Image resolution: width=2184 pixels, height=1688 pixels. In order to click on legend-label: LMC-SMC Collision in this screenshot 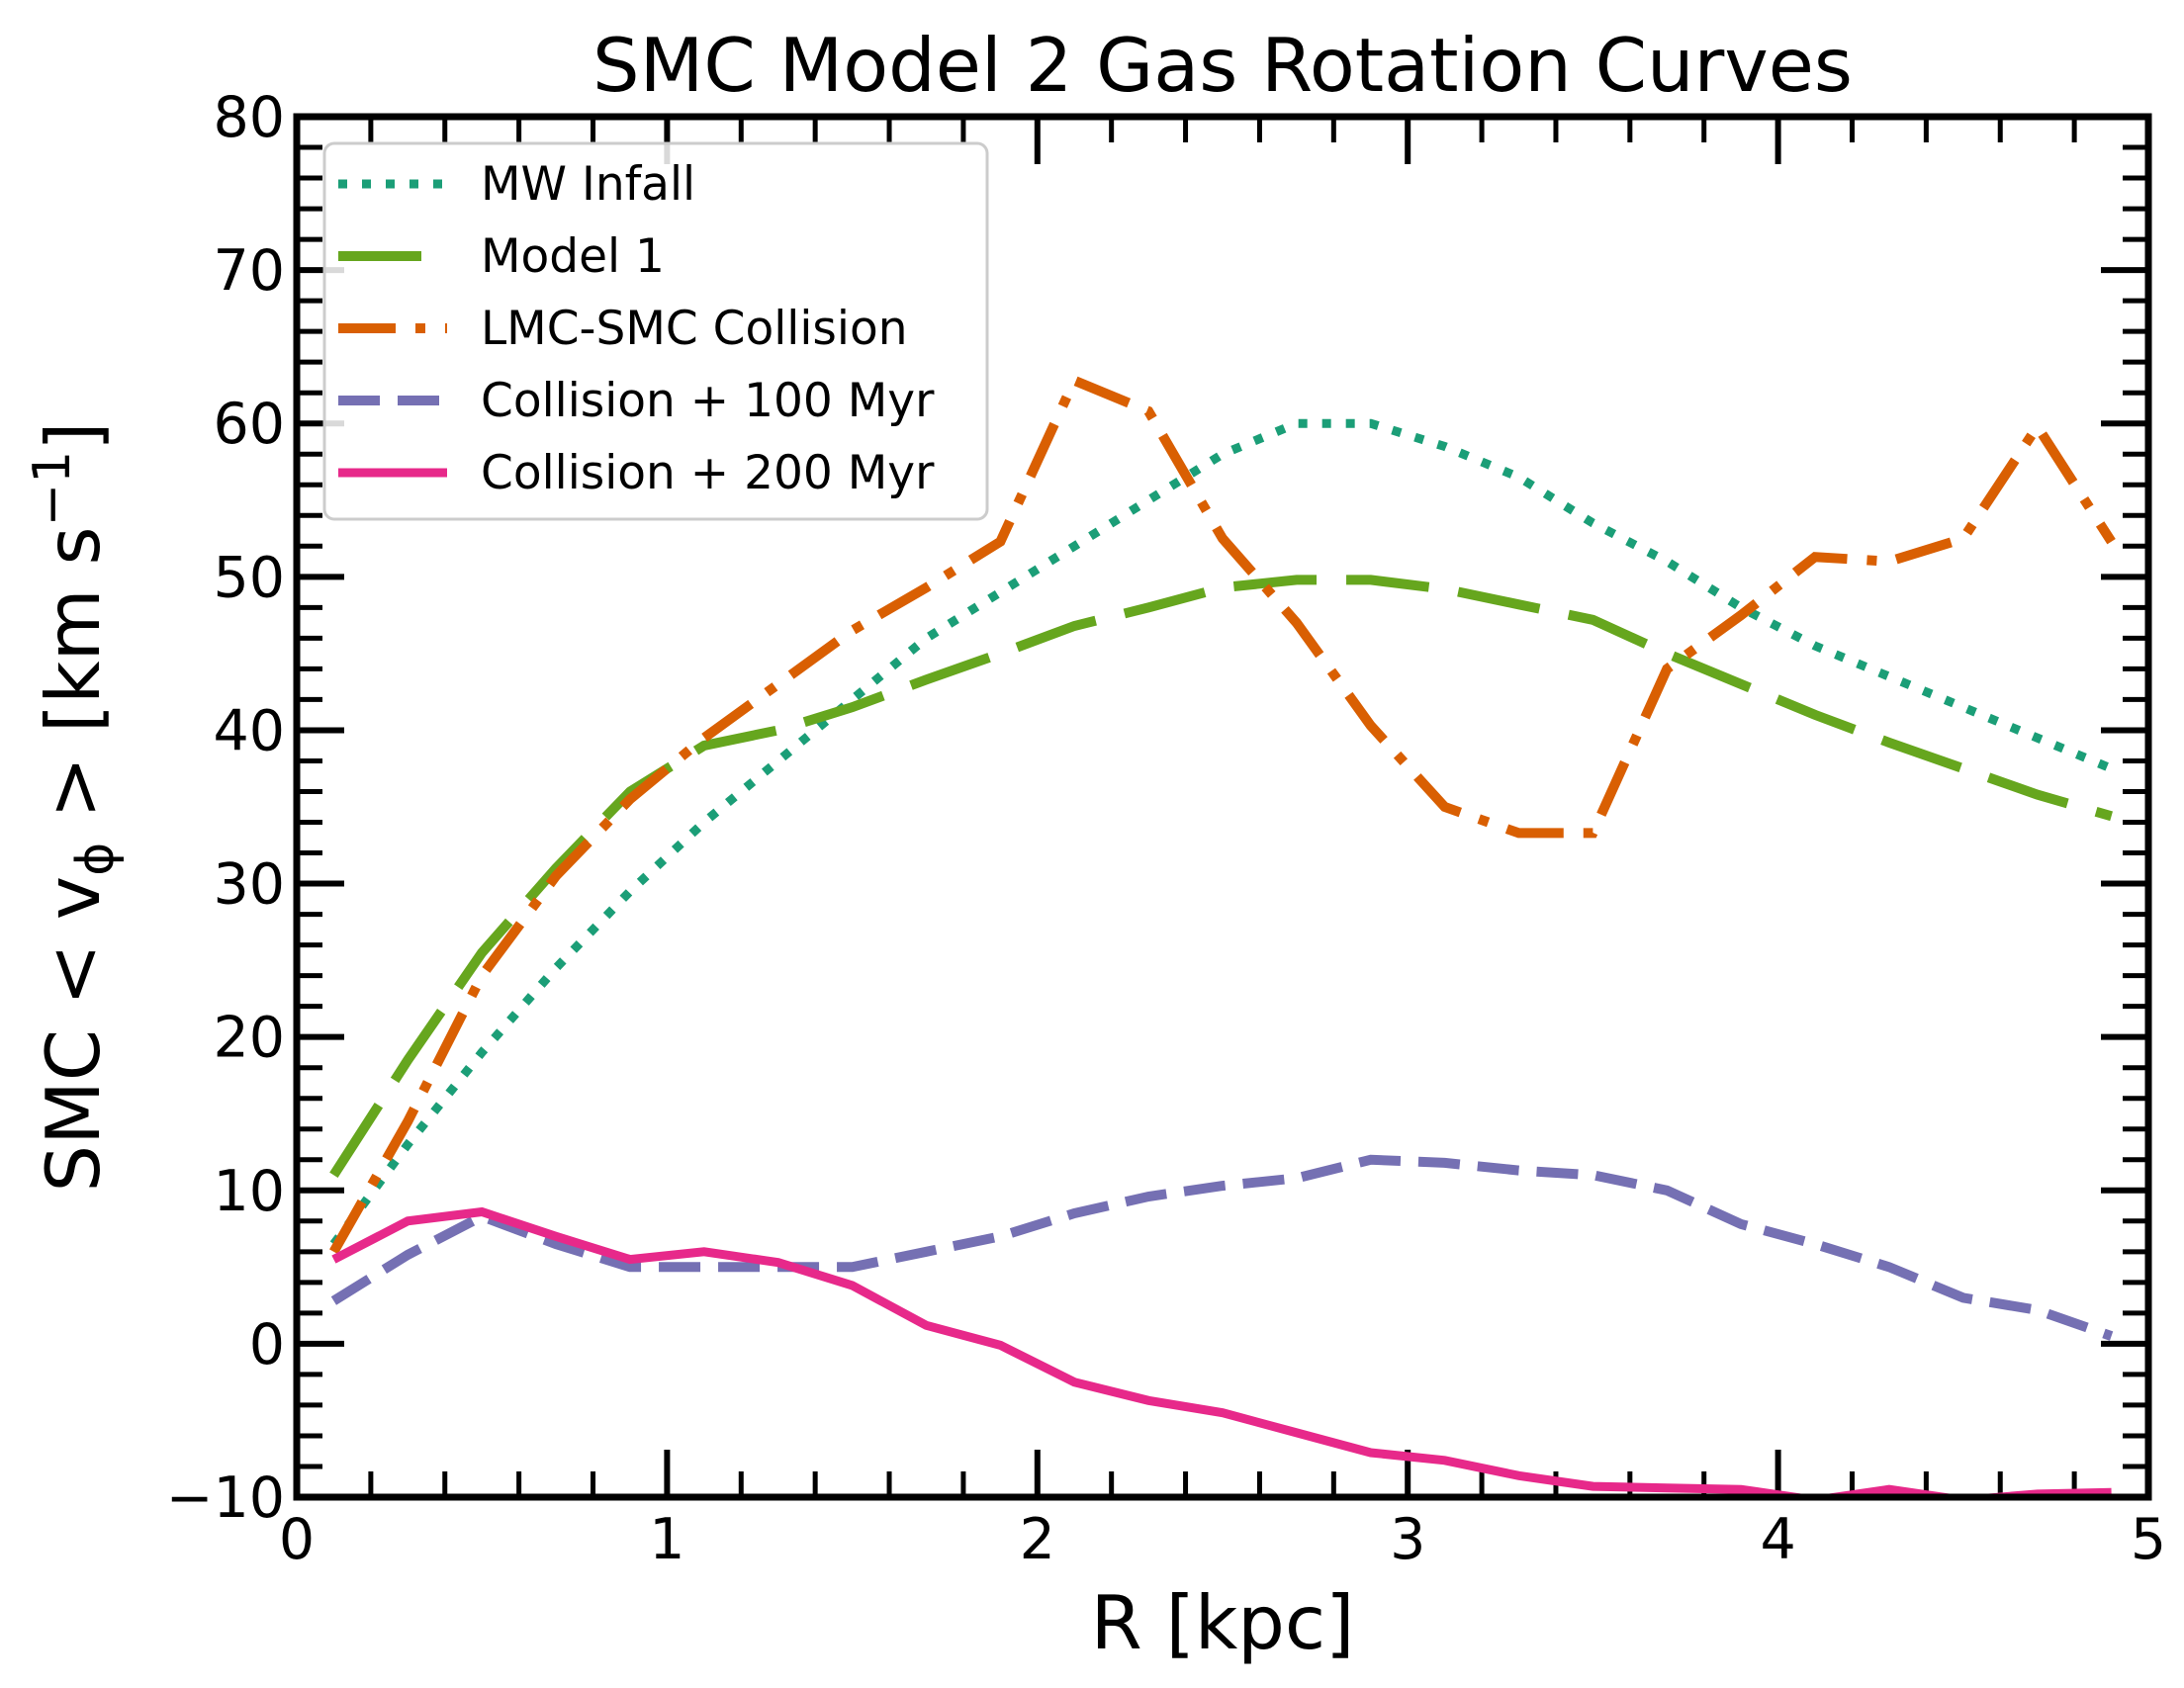, I will do `click(694, 329)`.